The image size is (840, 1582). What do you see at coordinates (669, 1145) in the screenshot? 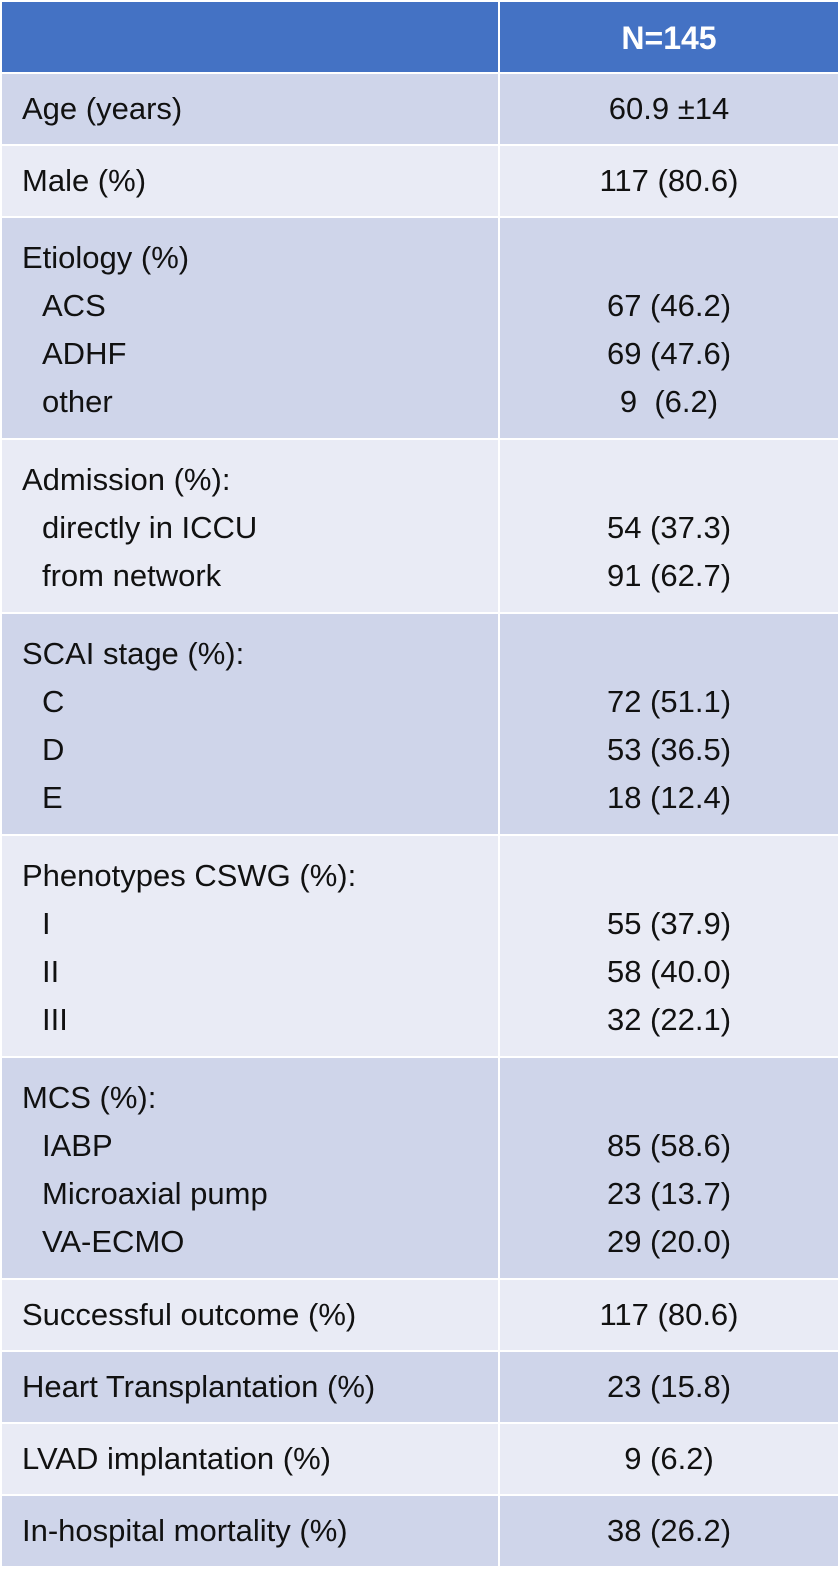
I see `sub-value: 85 (58.6)` at bounding box center [669, 1145].